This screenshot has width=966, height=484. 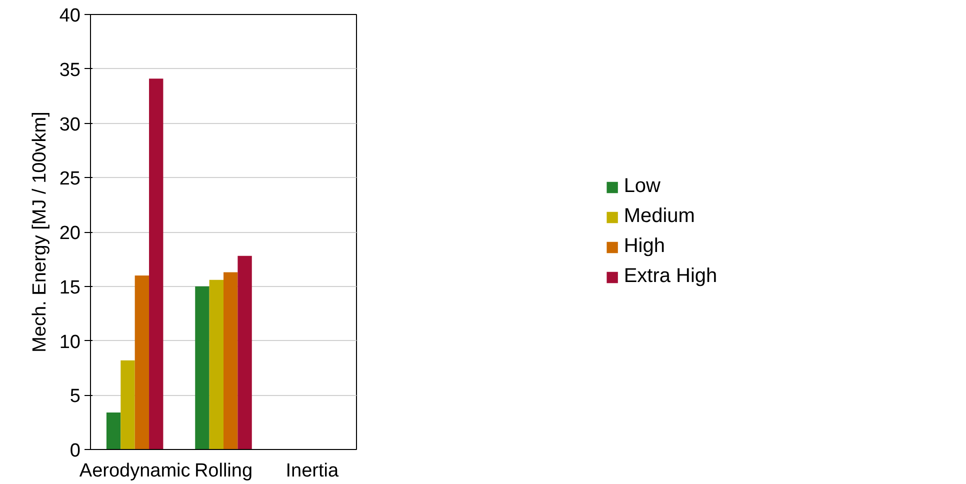 I want to click on legend-label: Medium, so click(x=659, y=216).